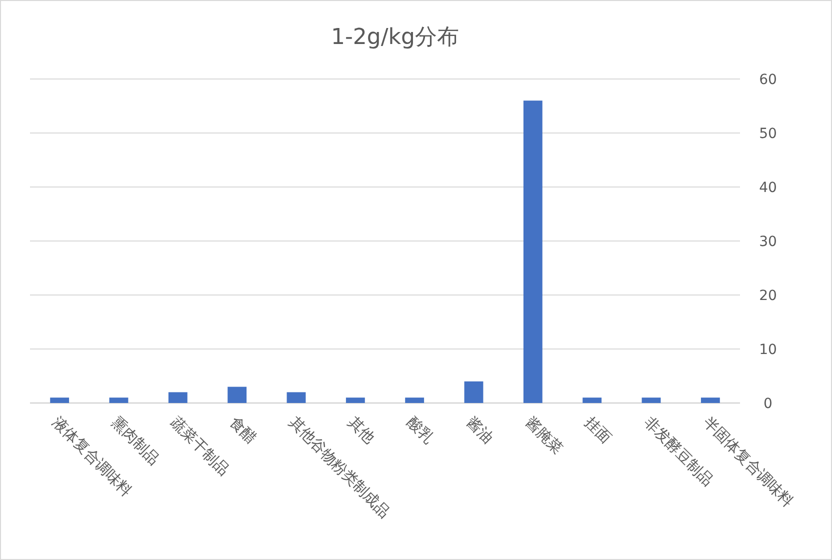 This screenshot has height=560, width=832. What do you see at coordinates (395, 37) in the screenshot?
I see `chart-title: 1-2g/kg分布` at bounding box center [395, 37].